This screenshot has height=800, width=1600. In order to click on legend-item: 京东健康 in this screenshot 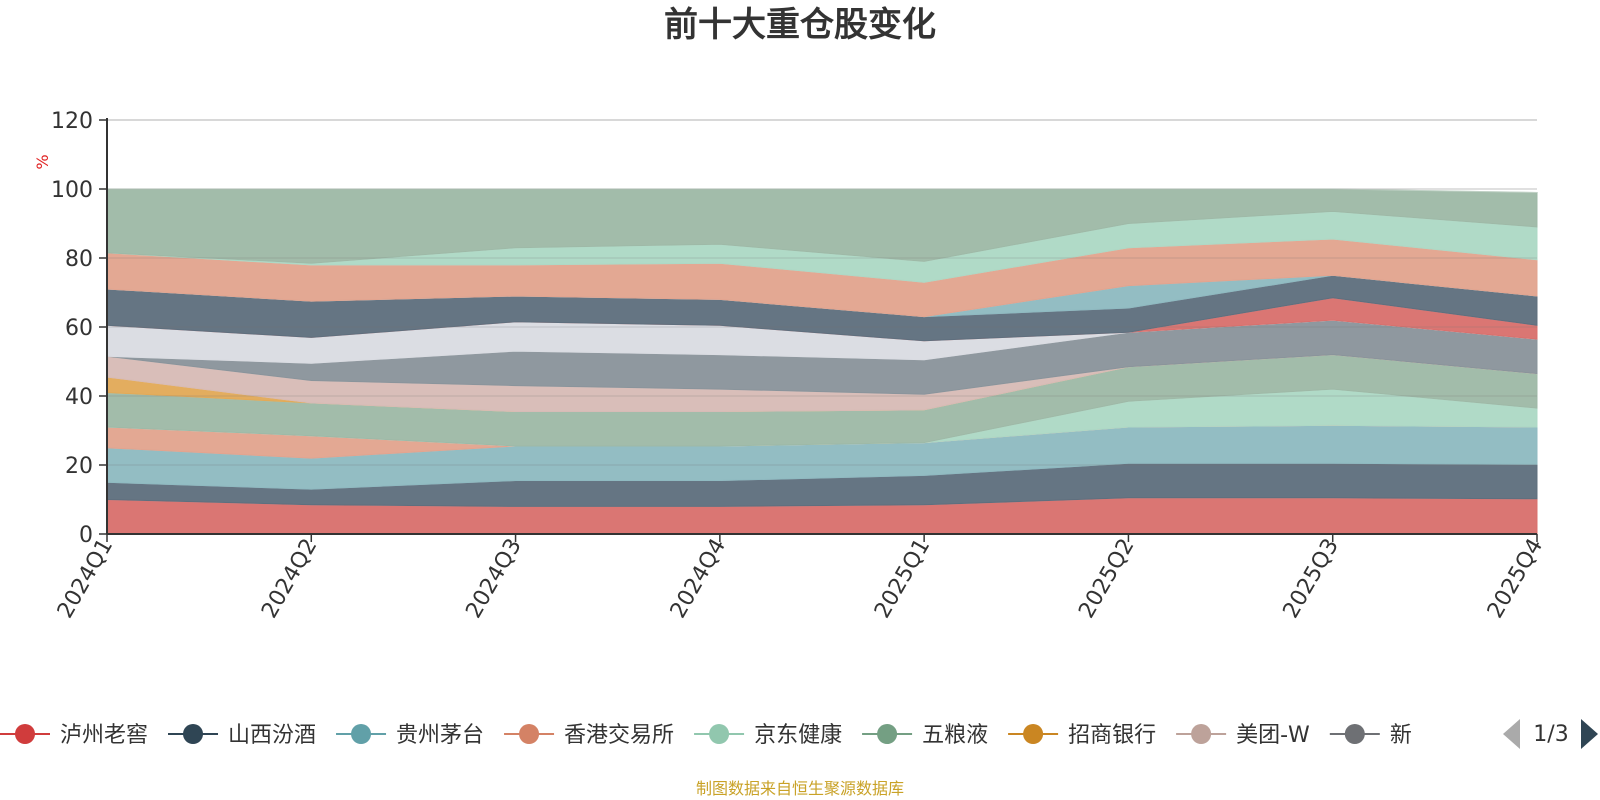, I will do `click(768, 735)`.